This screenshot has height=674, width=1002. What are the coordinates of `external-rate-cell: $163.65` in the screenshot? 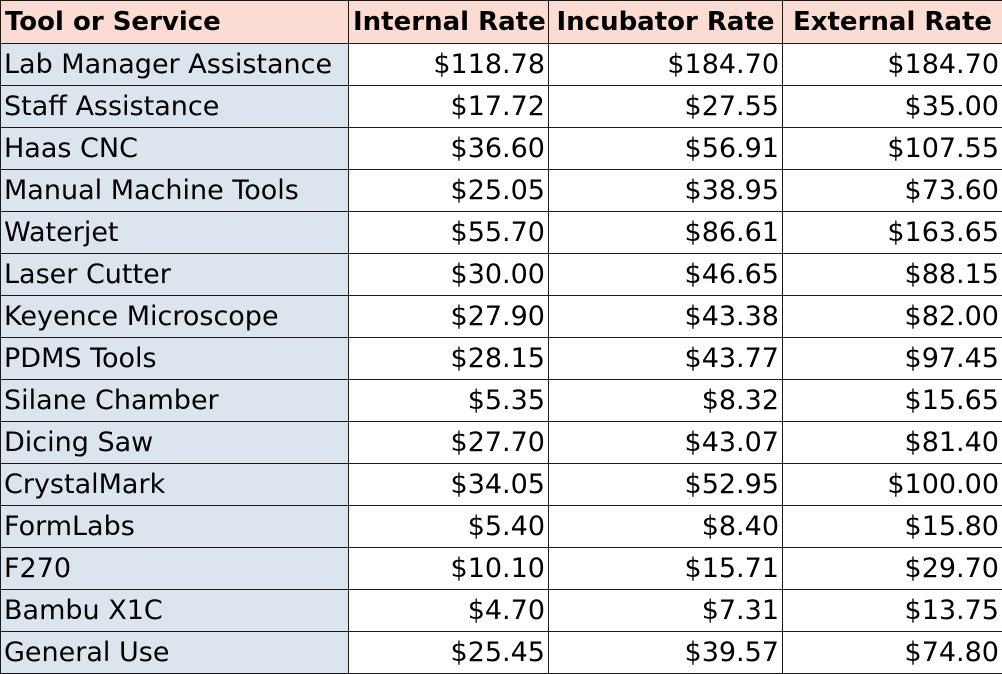 It's located at (892, 232).